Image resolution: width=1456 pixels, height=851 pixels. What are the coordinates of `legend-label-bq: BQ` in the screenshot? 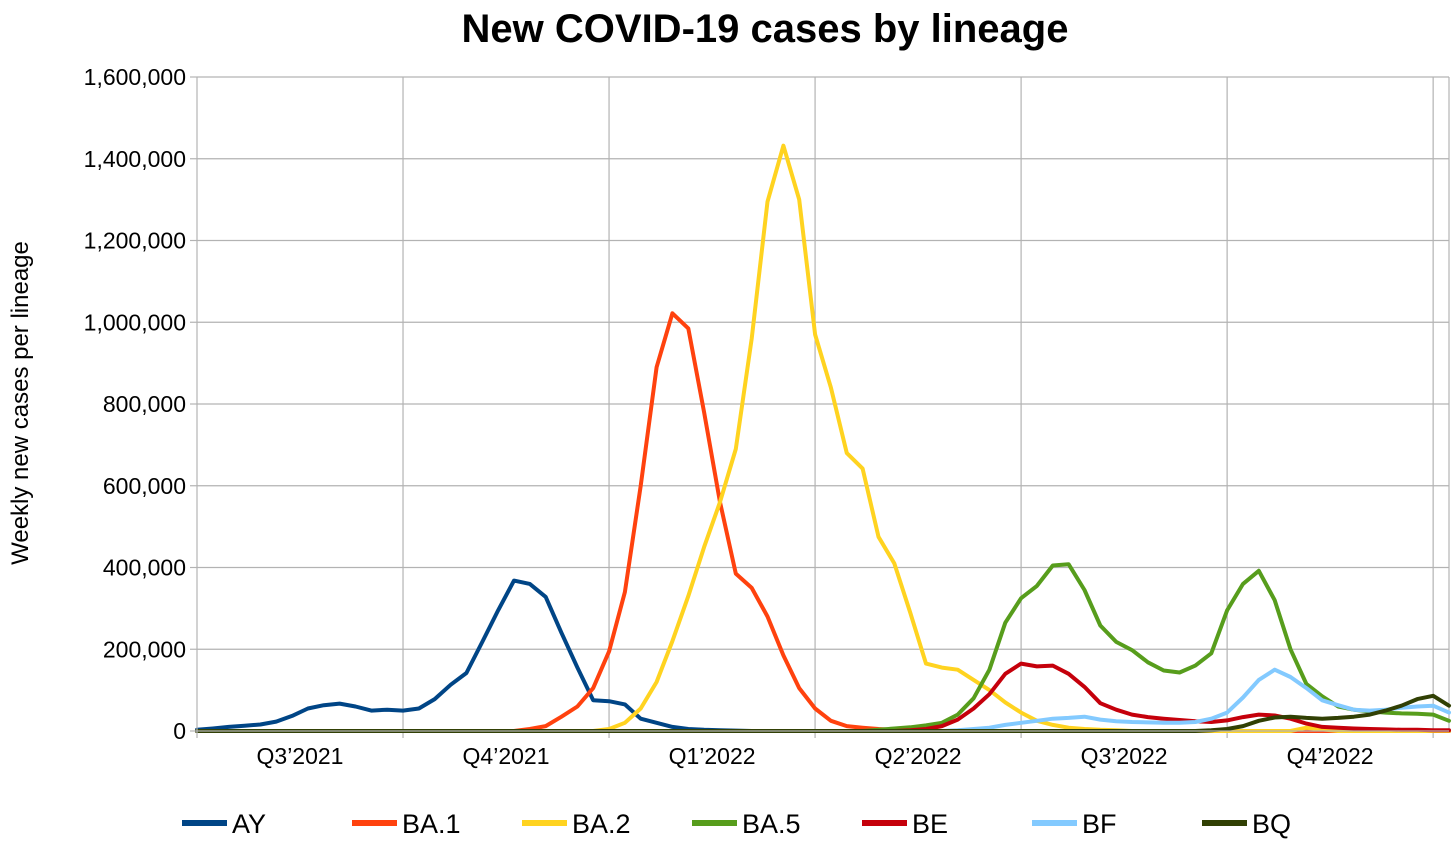 It's located at (1271, 824).